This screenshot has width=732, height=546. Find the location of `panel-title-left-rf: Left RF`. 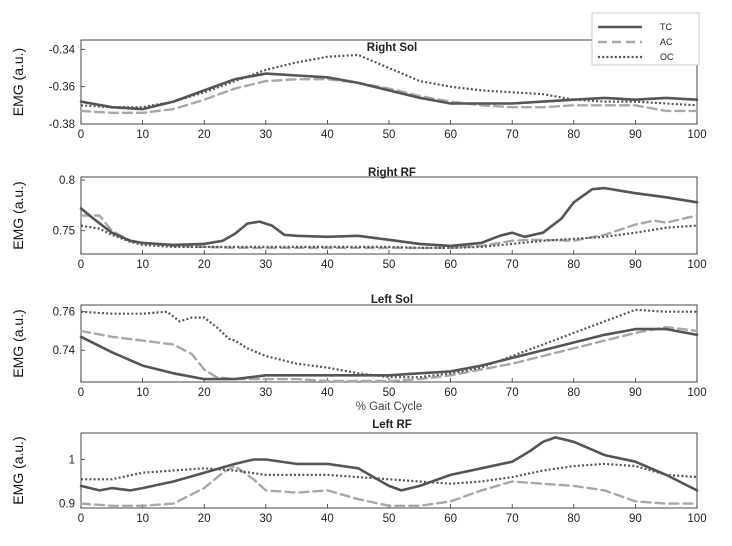

panel-title-left-rf: Left RF is located at coordinates (392, 425).